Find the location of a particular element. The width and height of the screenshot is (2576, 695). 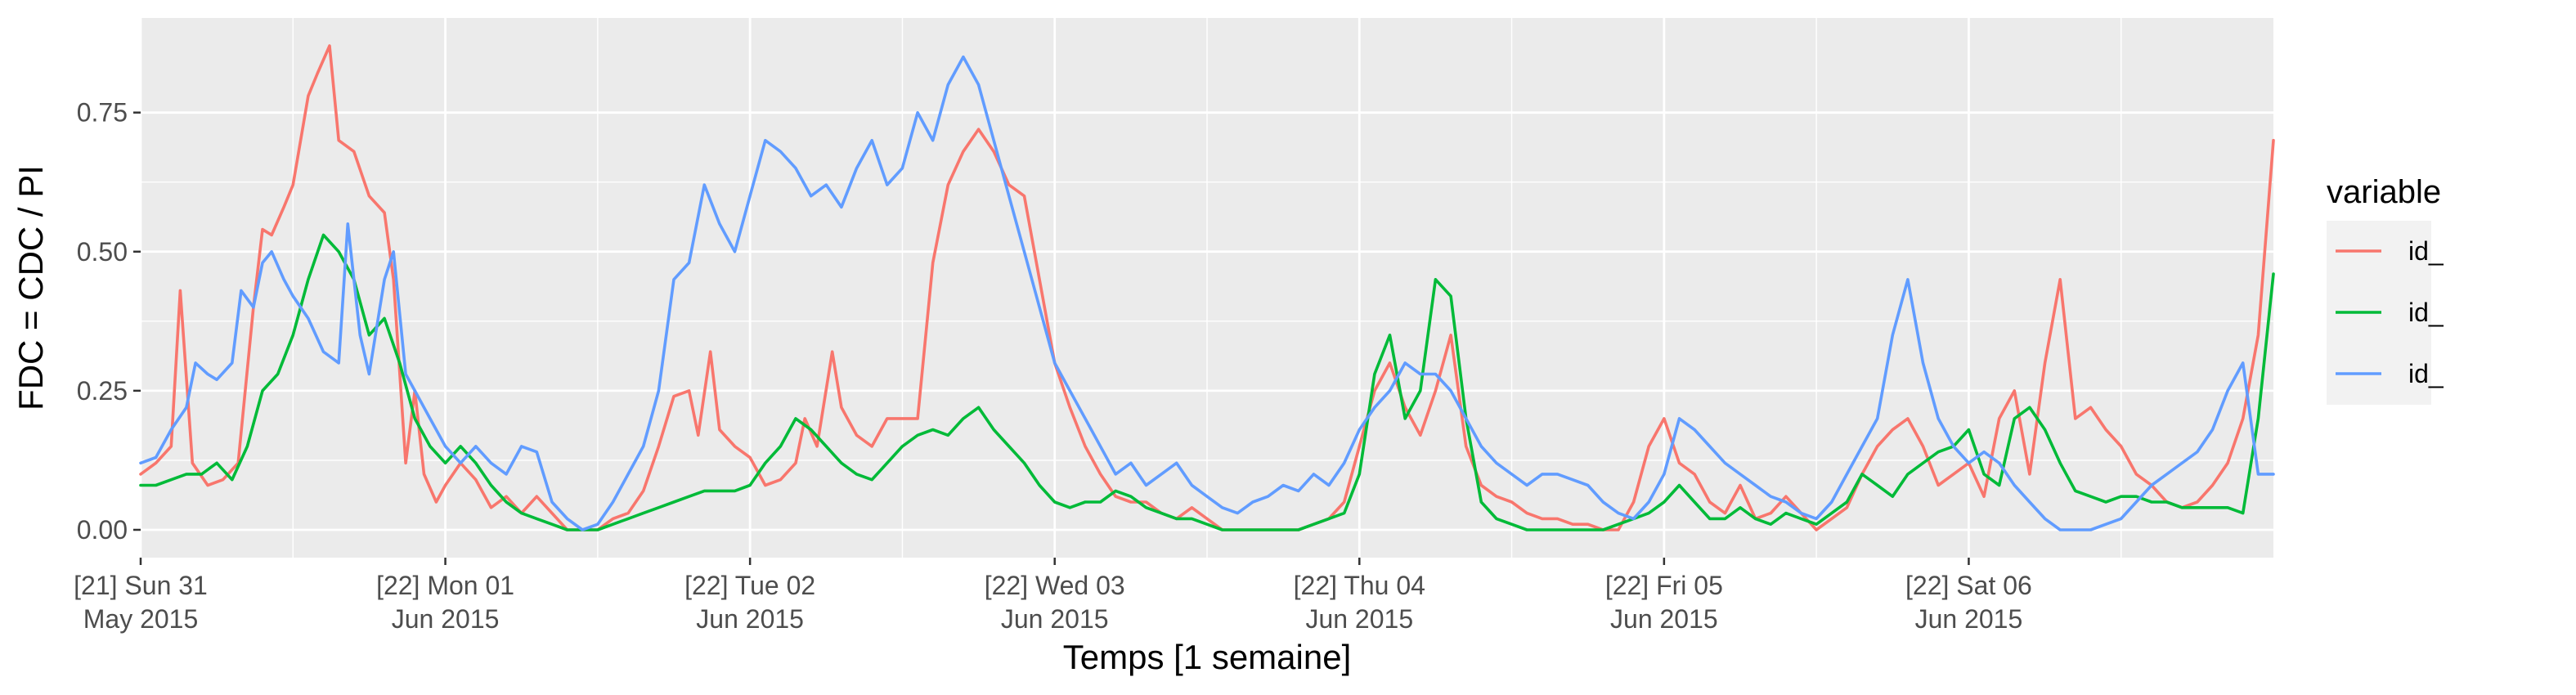

legend-label-3: id_ is located at coordinates (2426, 373).